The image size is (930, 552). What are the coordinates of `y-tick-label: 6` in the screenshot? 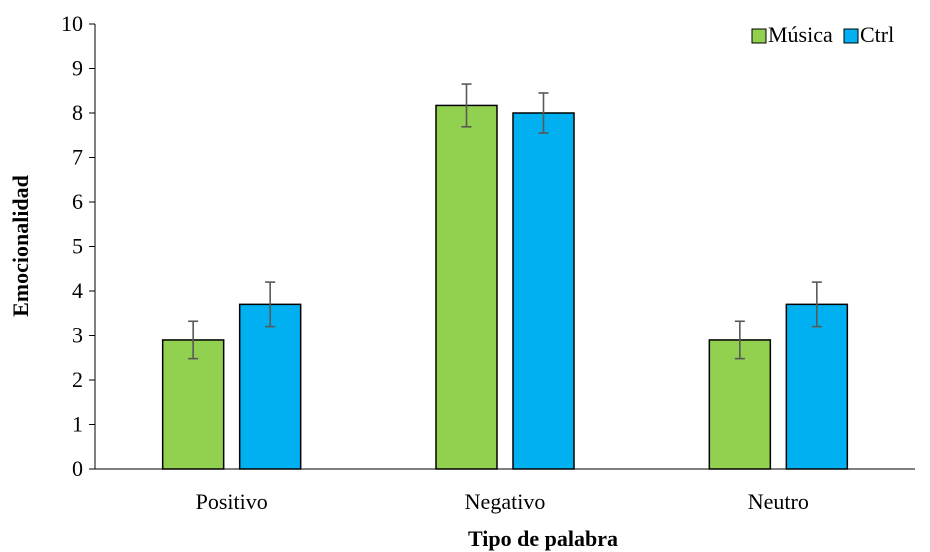 It's located at (77, 201).